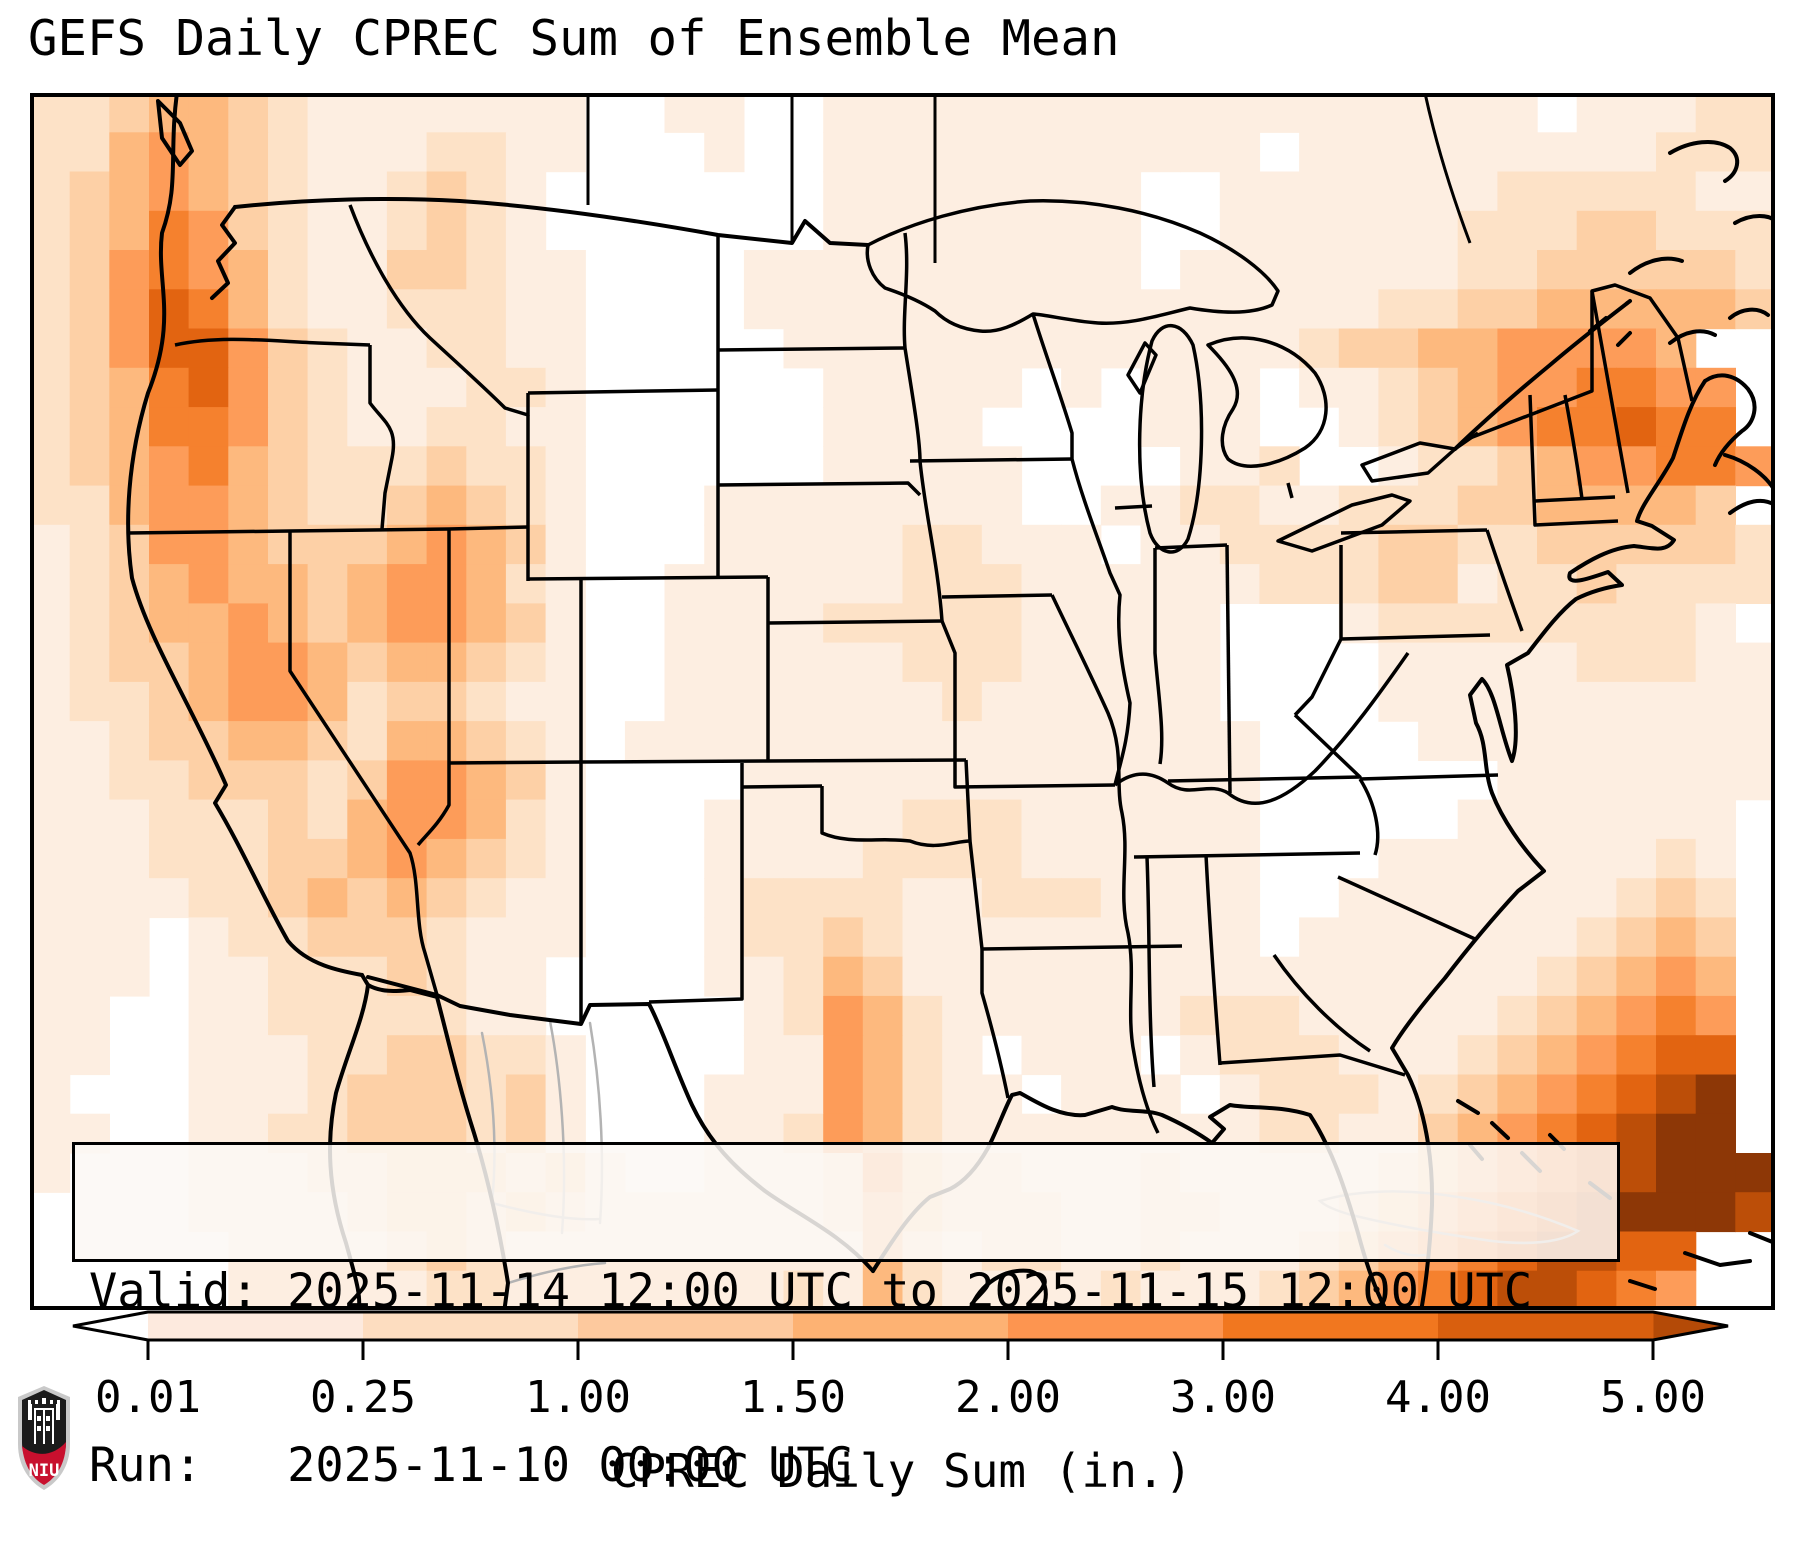 The width and height of the screenshot is (1803, 1553). I want to click on province-borders, so click(1029, 178).